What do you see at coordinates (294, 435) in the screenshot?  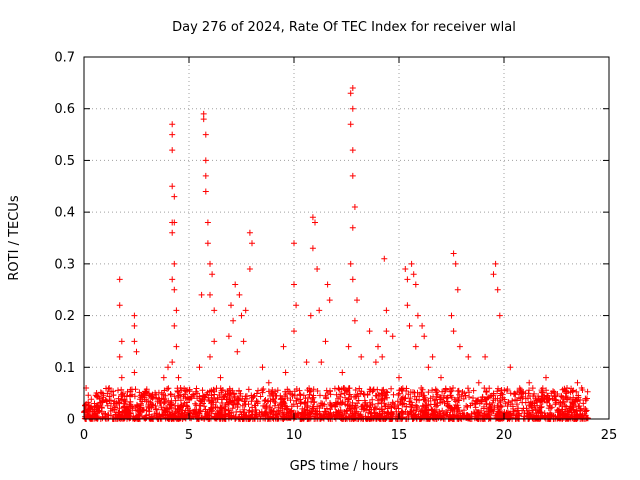 I see `x-tick-label: 10` at bounding box center [294, 435].